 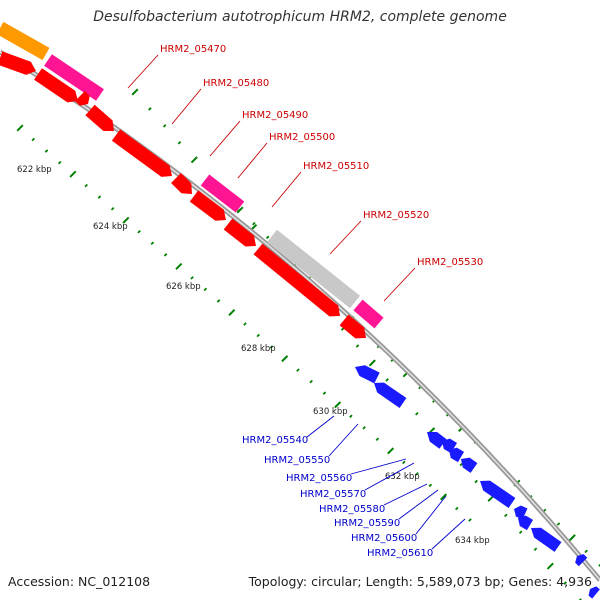 I want to click on accession-text: Accession: NC_012108, so click(x=79, y=581).